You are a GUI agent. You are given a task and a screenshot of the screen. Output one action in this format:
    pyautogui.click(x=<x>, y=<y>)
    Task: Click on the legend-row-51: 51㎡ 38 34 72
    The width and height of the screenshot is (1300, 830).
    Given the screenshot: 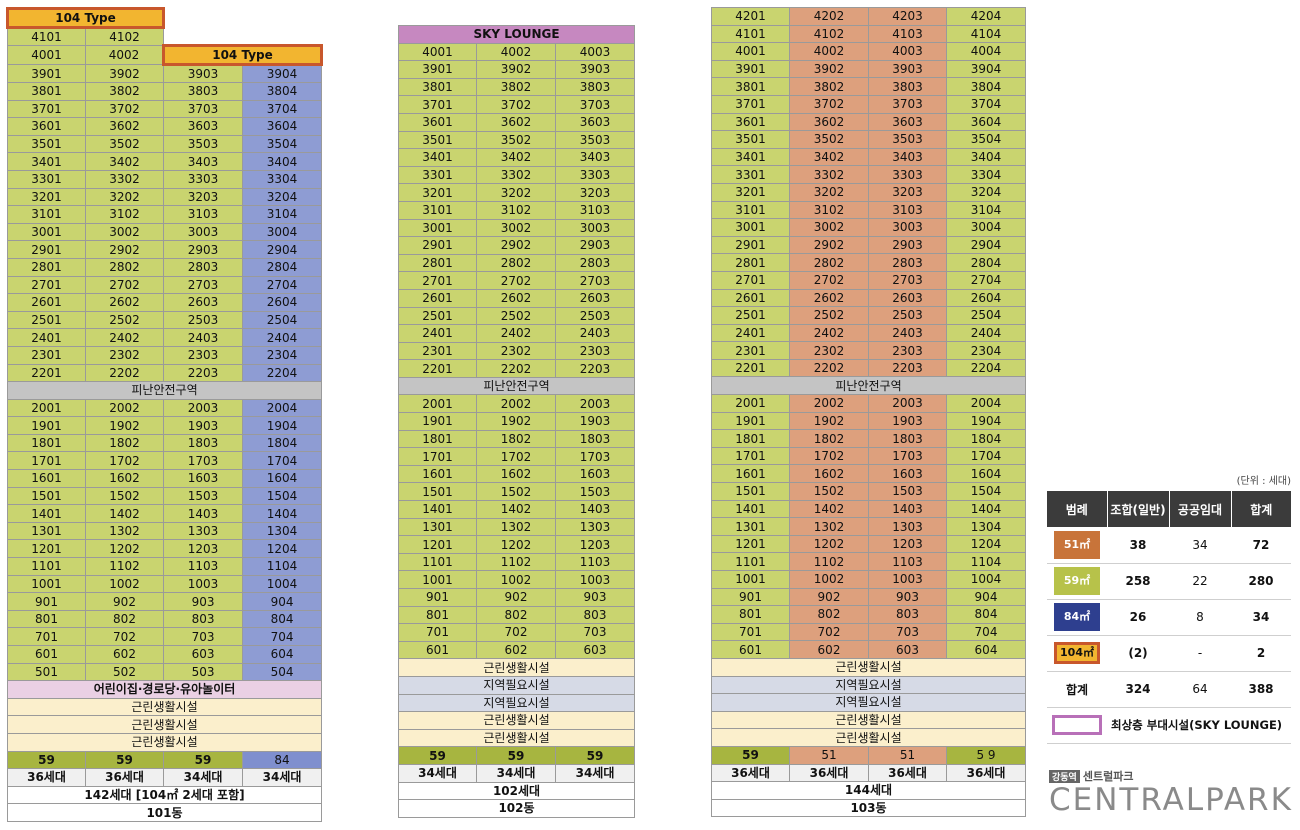 What is the action you would take?
    pyautogui.click(x=1169, y=545)
    